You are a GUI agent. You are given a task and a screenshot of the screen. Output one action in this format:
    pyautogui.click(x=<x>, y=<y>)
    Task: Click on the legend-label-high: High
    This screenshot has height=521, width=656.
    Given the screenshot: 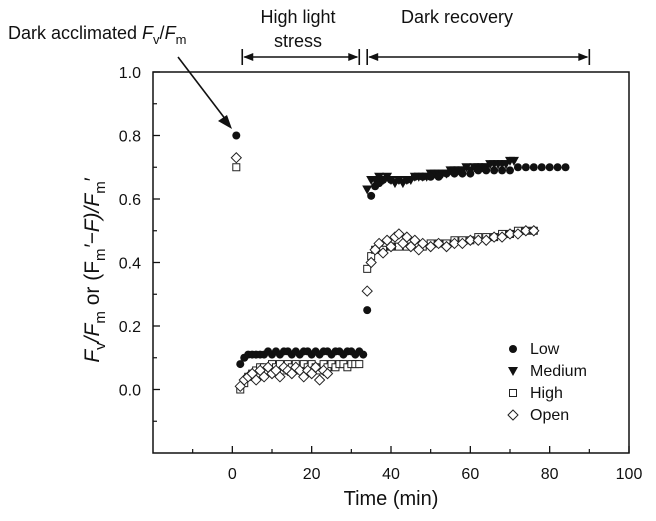 What is the action you would take?
    pyautogui.click(x=546, y=393)
    